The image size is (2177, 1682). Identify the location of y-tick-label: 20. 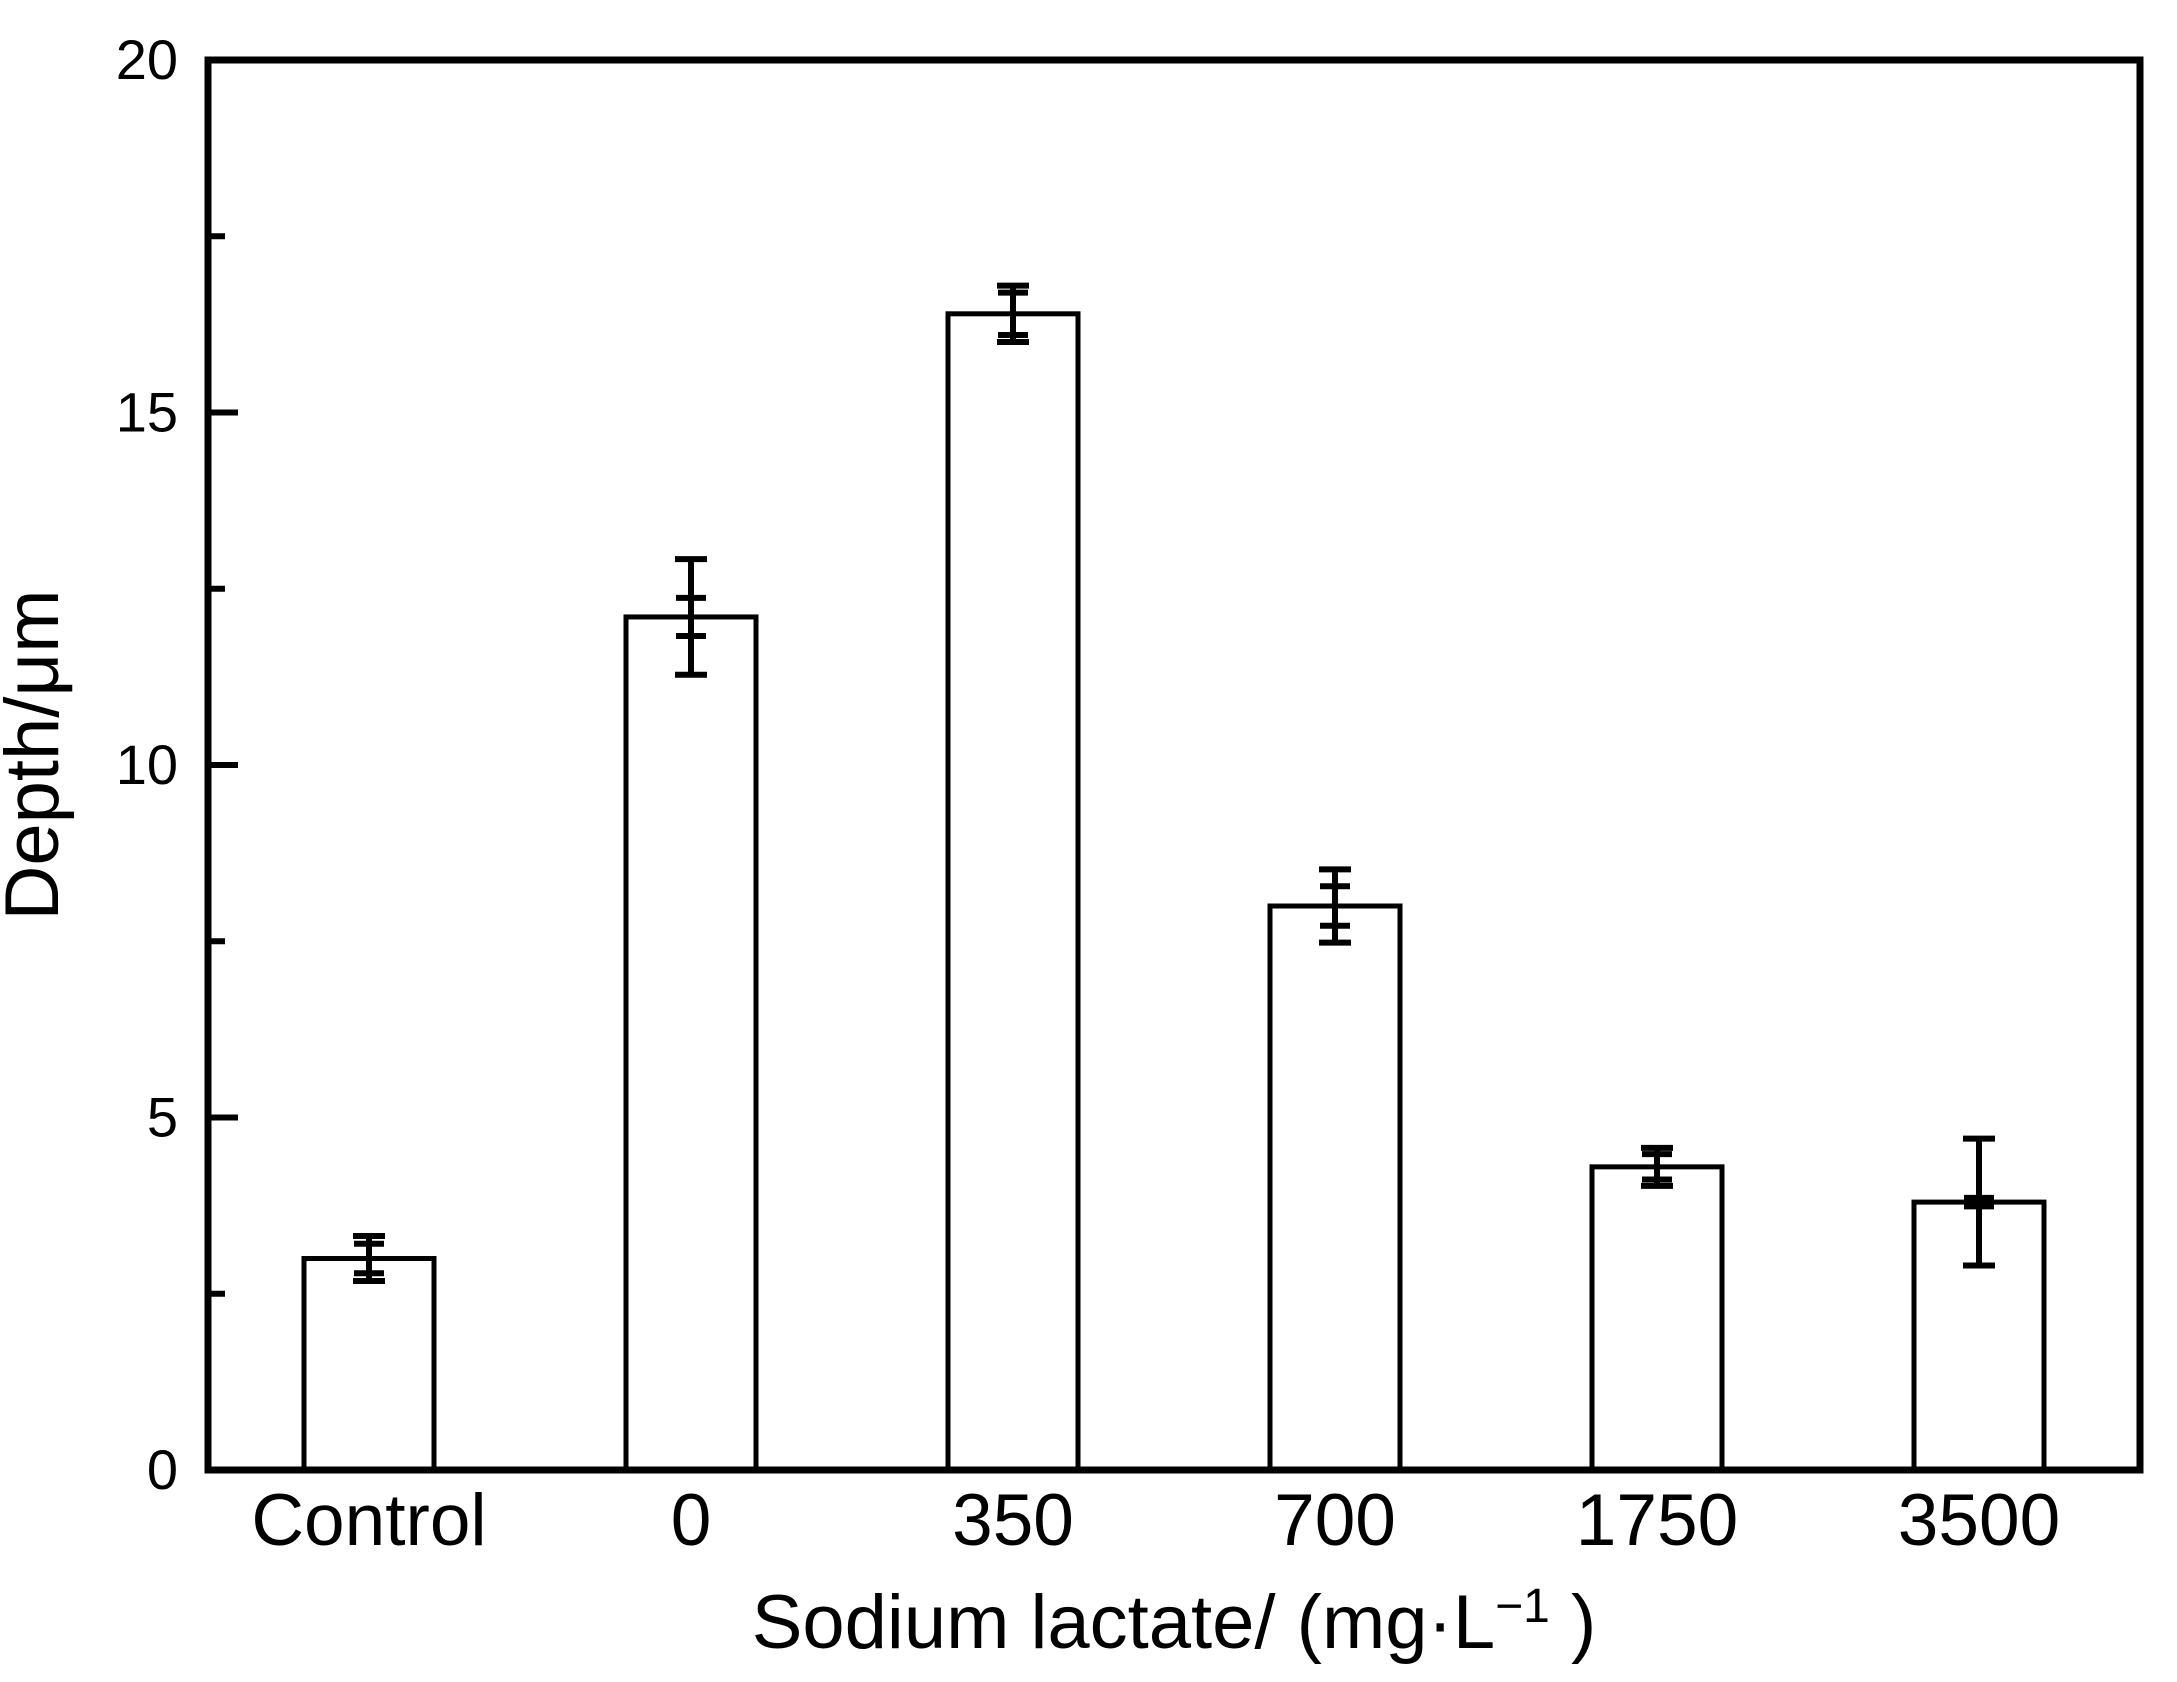
(147, 59).